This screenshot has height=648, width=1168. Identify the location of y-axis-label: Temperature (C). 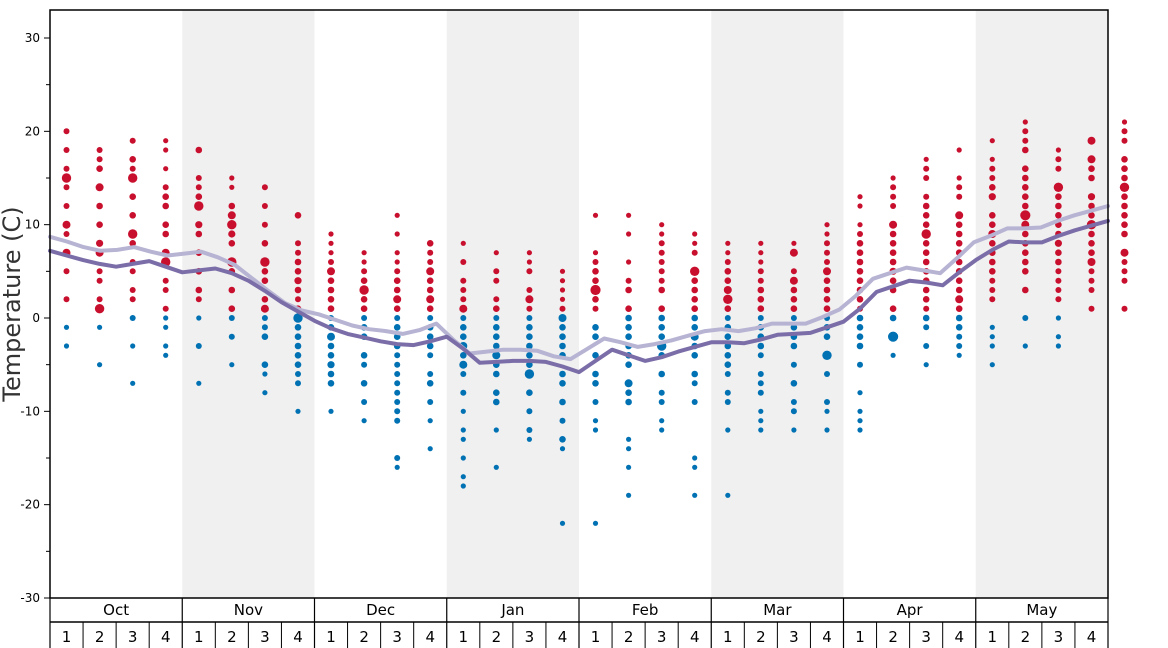
(13, 304).